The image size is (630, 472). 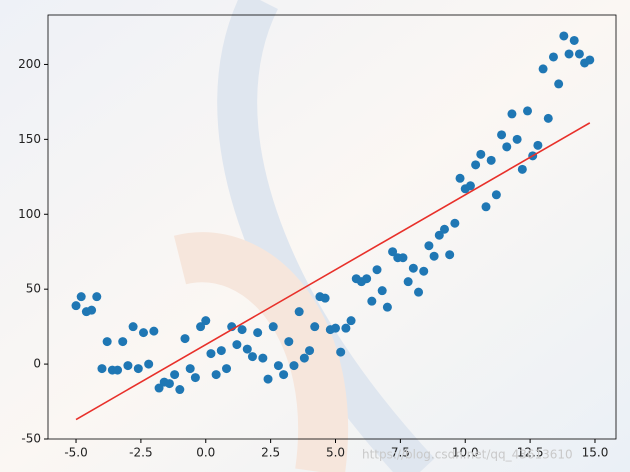 What do you see at coordinates (31, 439) in the screenshot?
I see `y-tick-label: -50` at bounding box center [31, 439].